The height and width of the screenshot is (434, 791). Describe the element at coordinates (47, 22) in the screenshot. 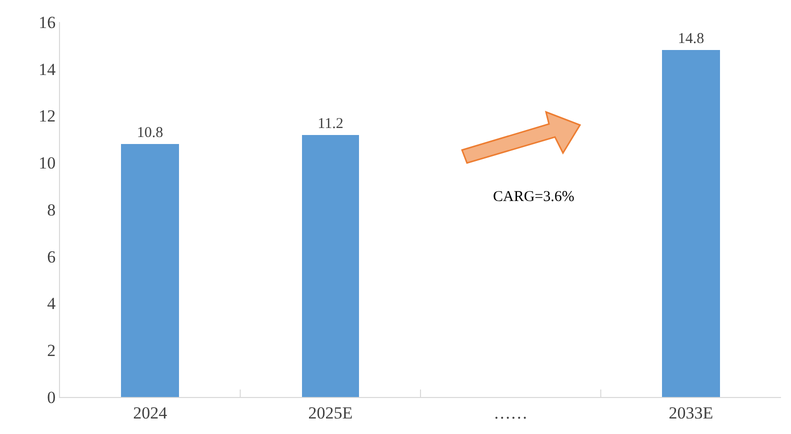

I see `y-tick-label: 16` at that location.